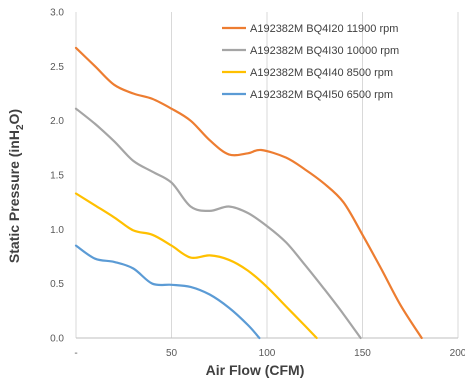 The height and width of the screenshot is (383, 465). What do you see at coordinates (321, 73) in the screenshot?
I see `legend-label-3: A192382M BQ4I40 8500 rpm` at bounding box center [321, 73].